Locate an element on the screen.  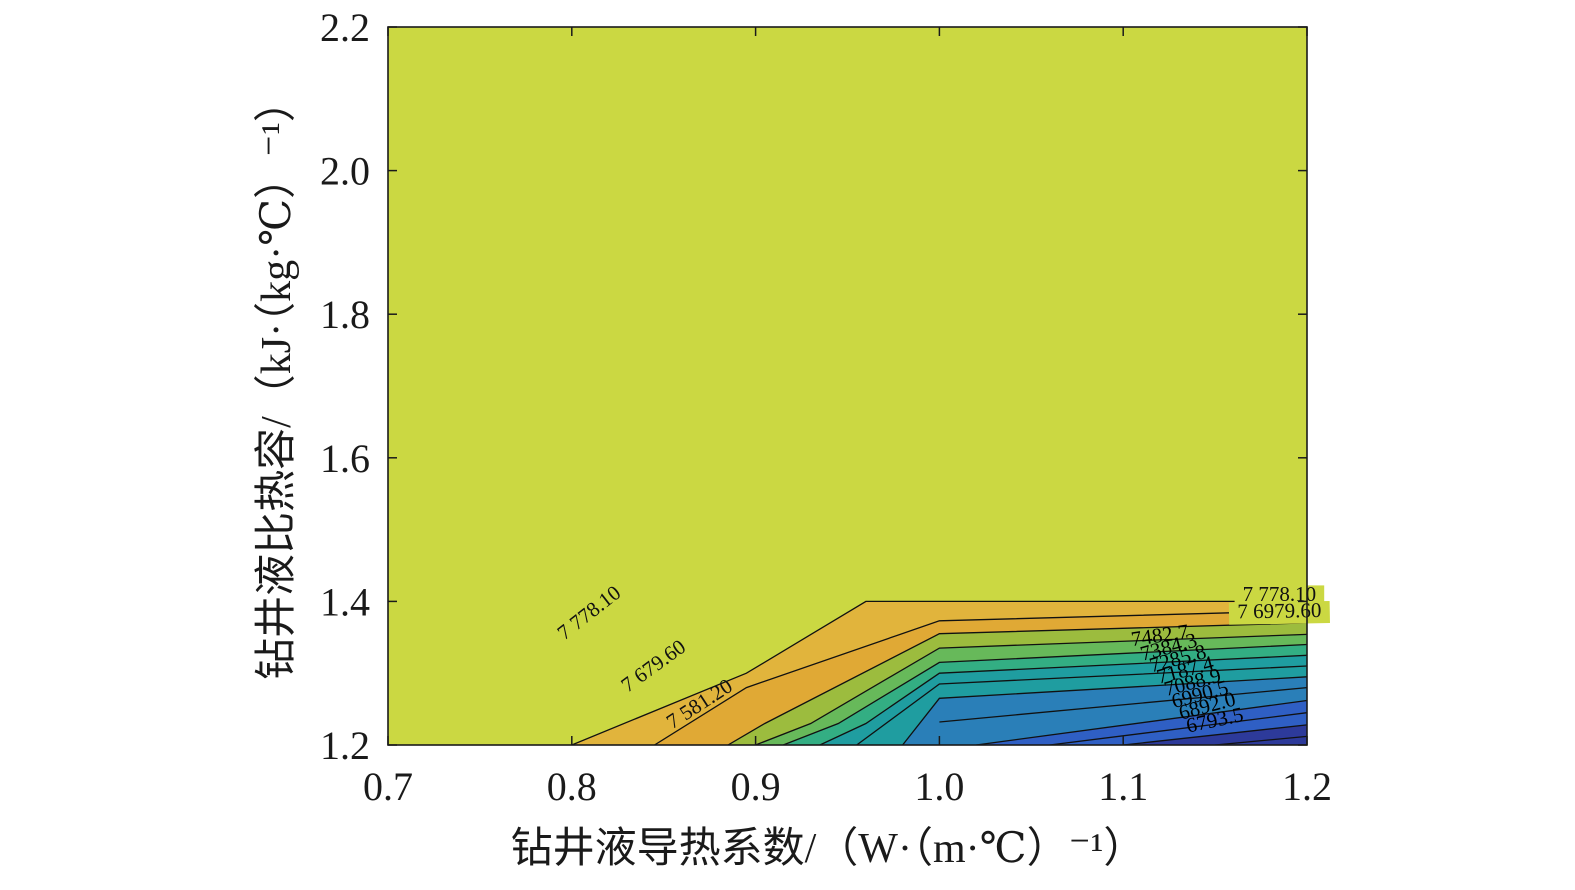
contour-line-layer is located at coordinates (939, 672).